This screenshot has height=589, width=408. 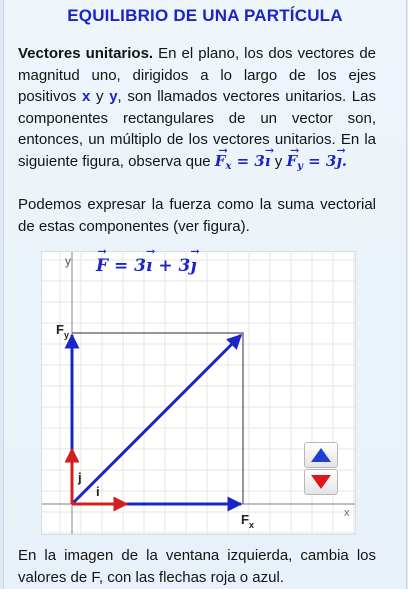 I want to click on axis-y-mention: y, so click(x=113, y=96).